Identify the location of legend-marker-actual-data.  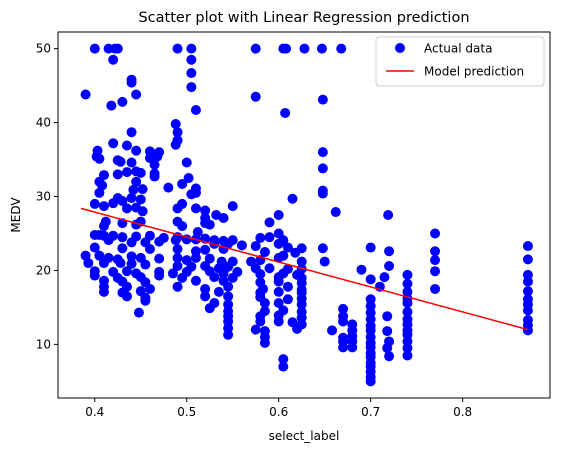
(400, 48).